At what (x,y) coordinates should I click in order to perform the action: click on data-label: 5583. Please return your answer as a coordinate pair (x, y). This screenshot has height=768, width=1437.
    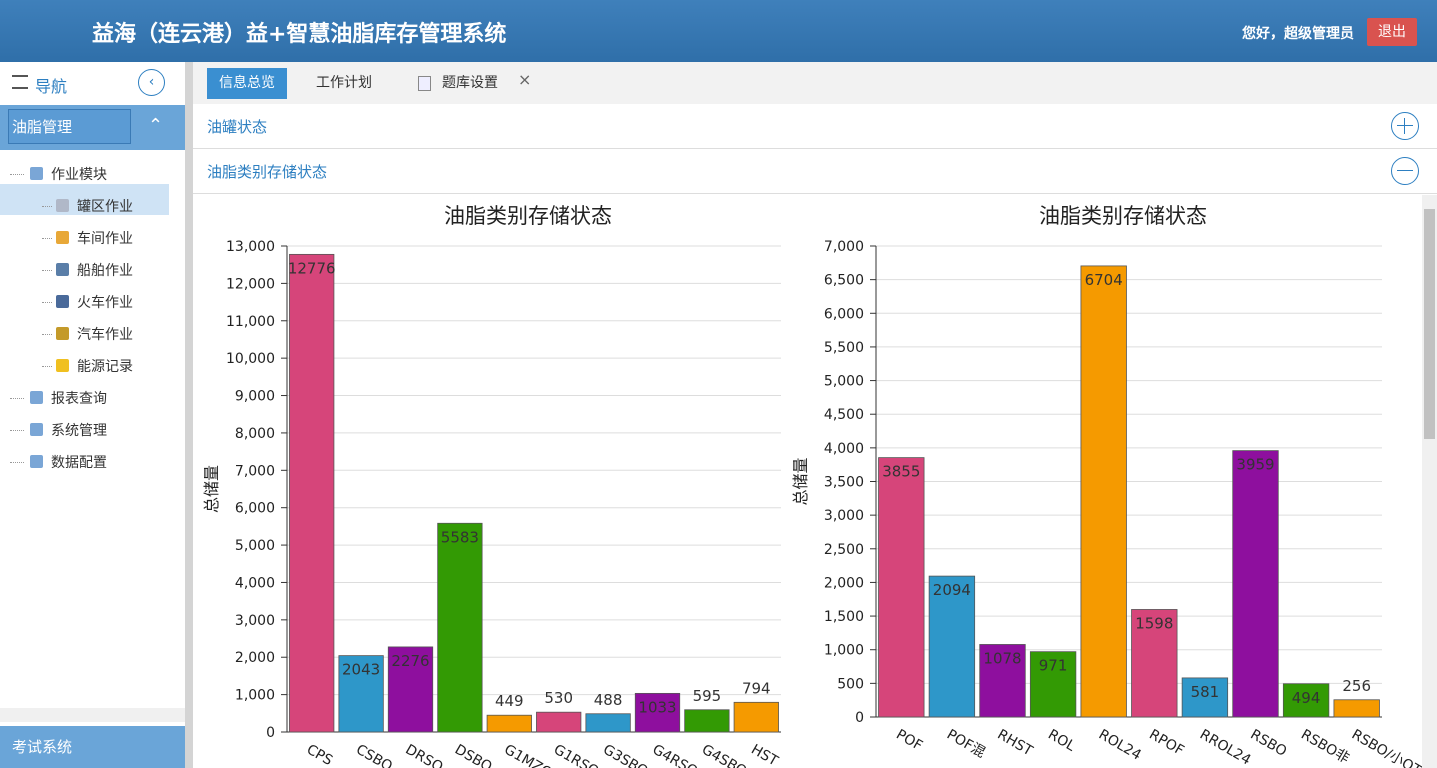
    Looking at the image, I should click on (460, 537).